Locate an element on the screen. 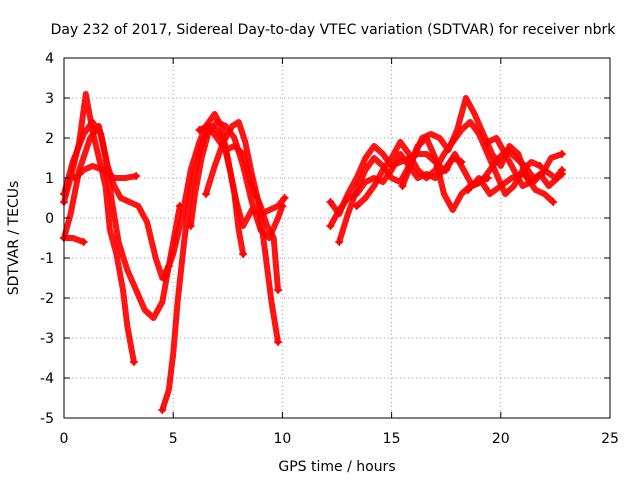 The height and width of the screenshot is (480, 640). y-tick-label: -3 is located at coordinates (47, 339).